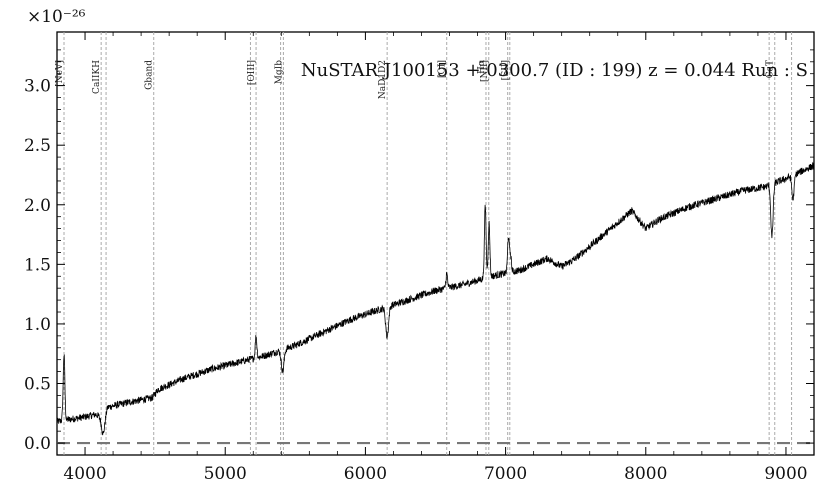 This screenshot has width=830, height=498. I want to click on spectral-line-label-1: CaIIKH, so click(97, 77).